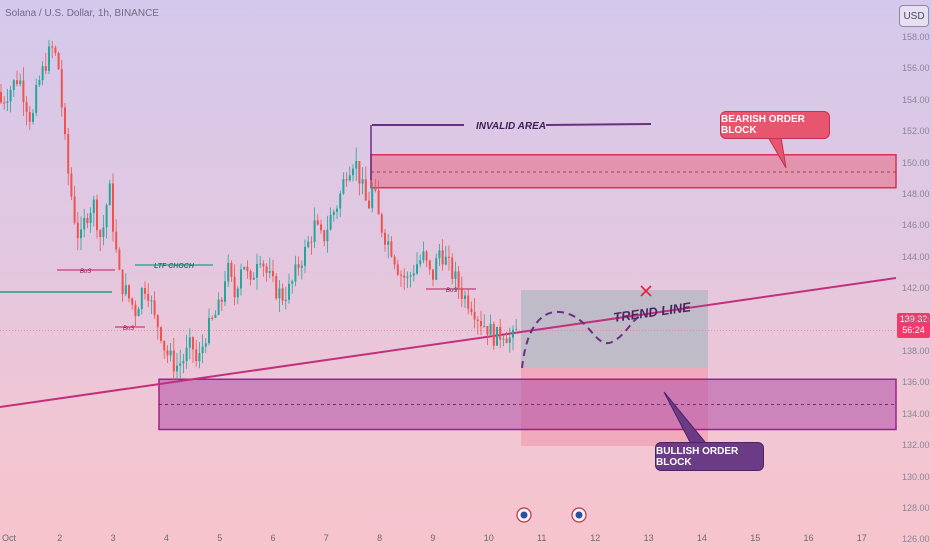 The height and width of the screenshot is (550, 932). I want to click on current-price-tag: 139.32 56:24, so click(913, 325).